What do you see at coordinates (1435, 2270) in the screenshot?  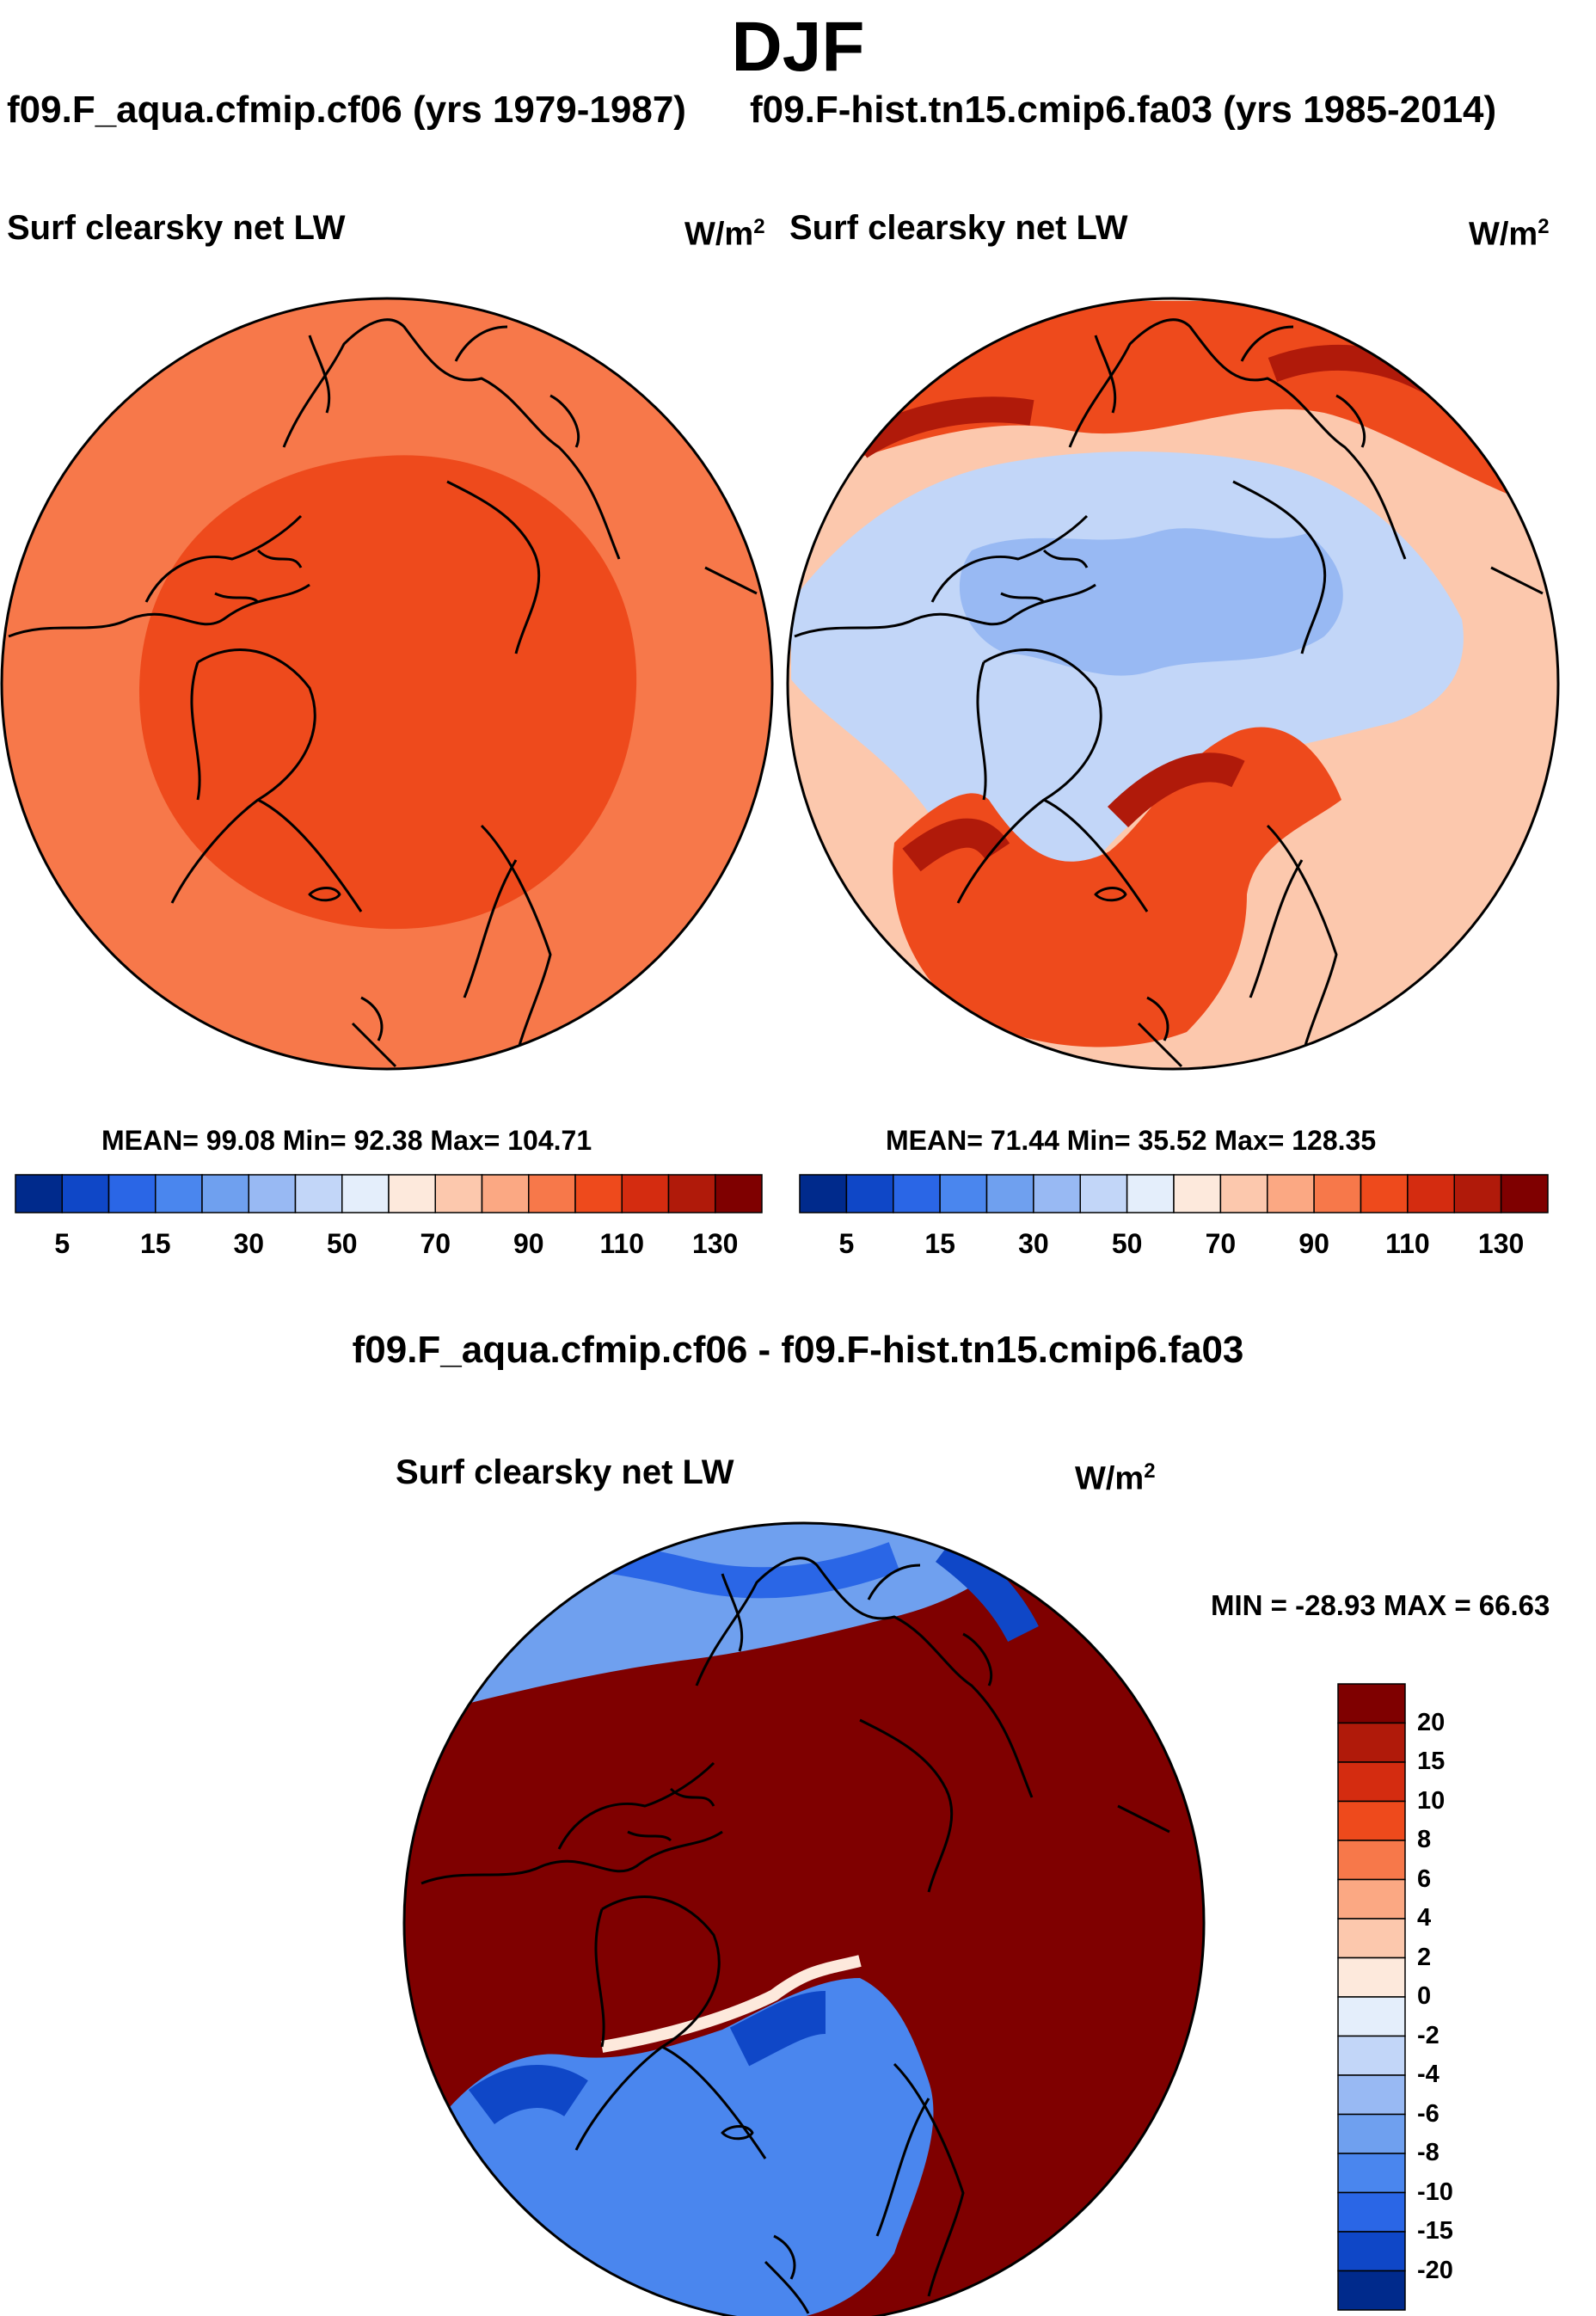 I see `colorbar-tick-label: -20` at bounding box center [1435, 2270].